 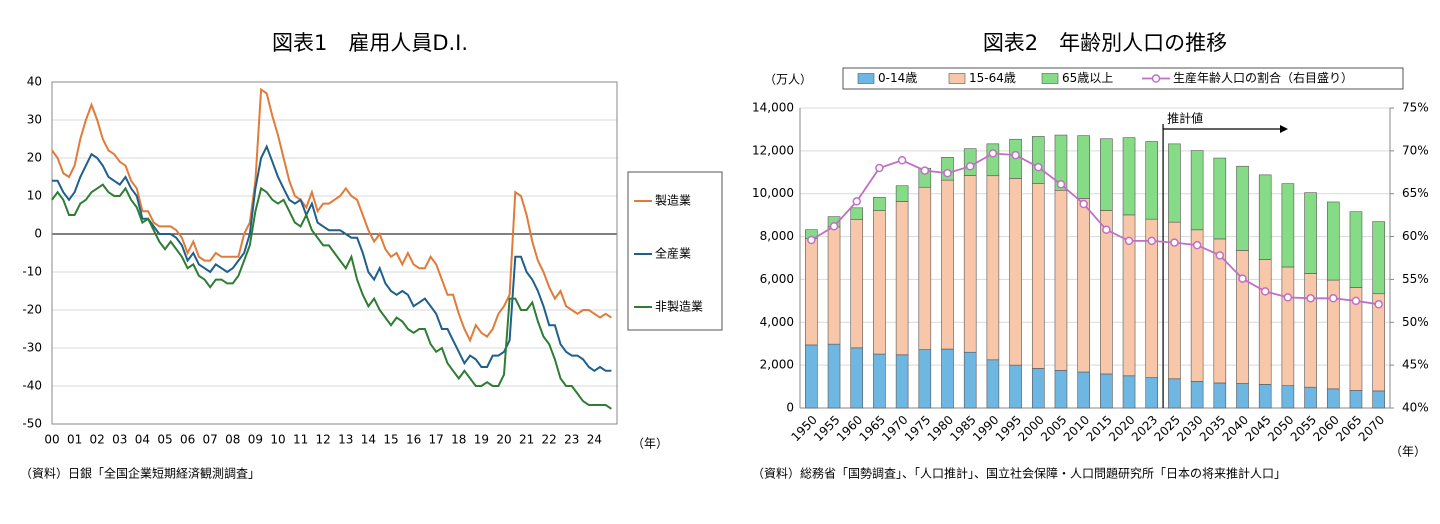 I want to click on y2-tick-label: 60%, so click(x=1415, y=236).